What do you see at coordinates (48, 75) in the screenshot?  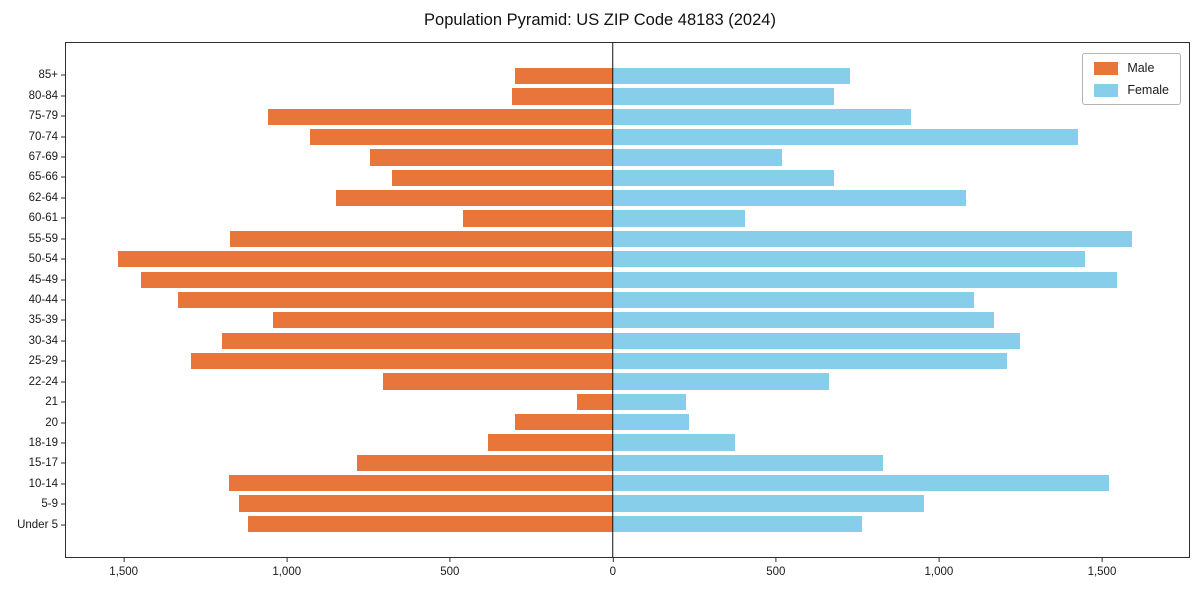 I see `y-tick-label: 85+` at bounding box center [48, 75].